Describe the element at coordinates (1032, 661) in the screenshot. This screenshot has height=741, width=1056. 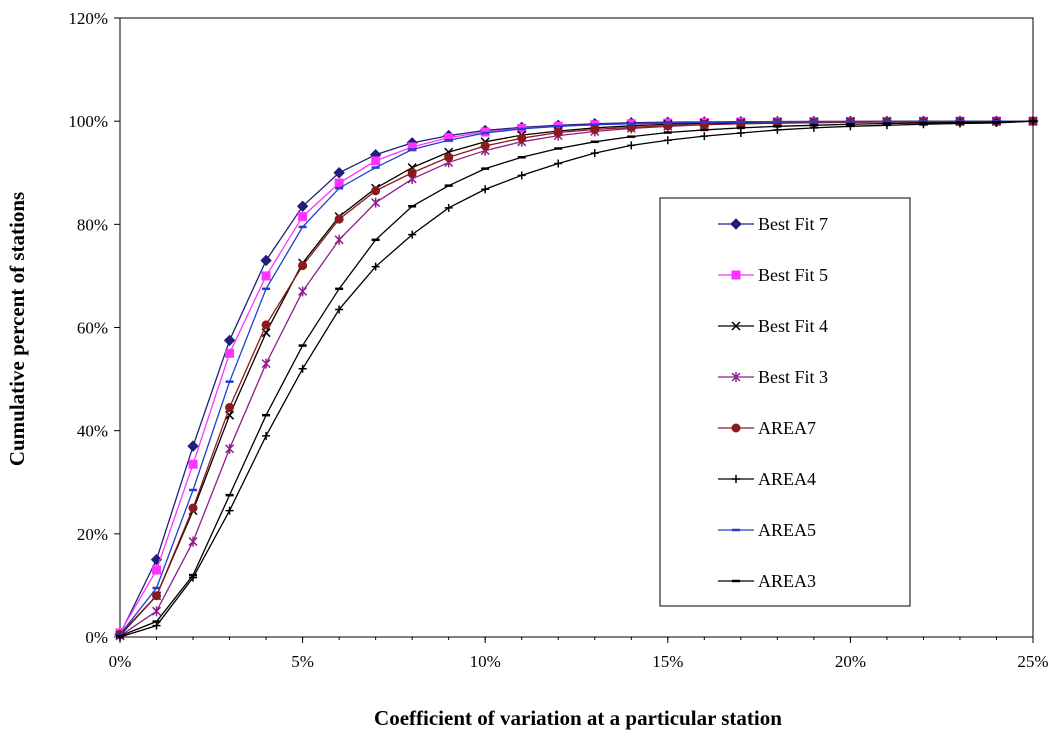
I see `x-tick-label: 25%` at that location.